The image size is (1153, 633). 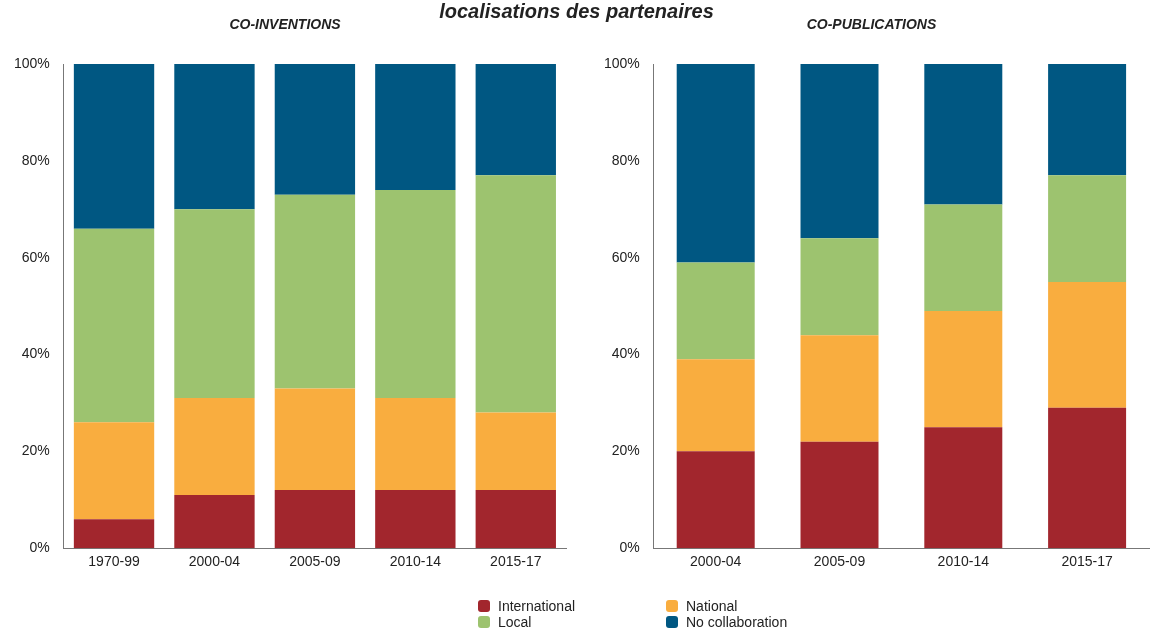 I want to click on legend-label: No collaboration, so click(x=737, y=622).